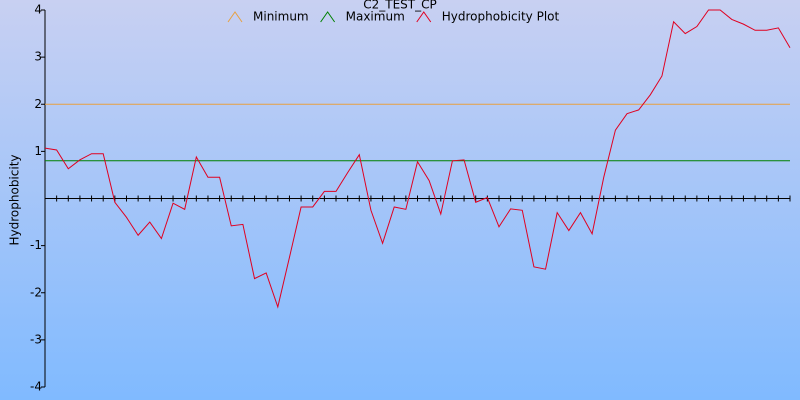 The width and height of the screenshot is (800, 400). Describe the element at coordinates (36, 245) in the screenshot. I see `y-tick-label: -1` at that location.